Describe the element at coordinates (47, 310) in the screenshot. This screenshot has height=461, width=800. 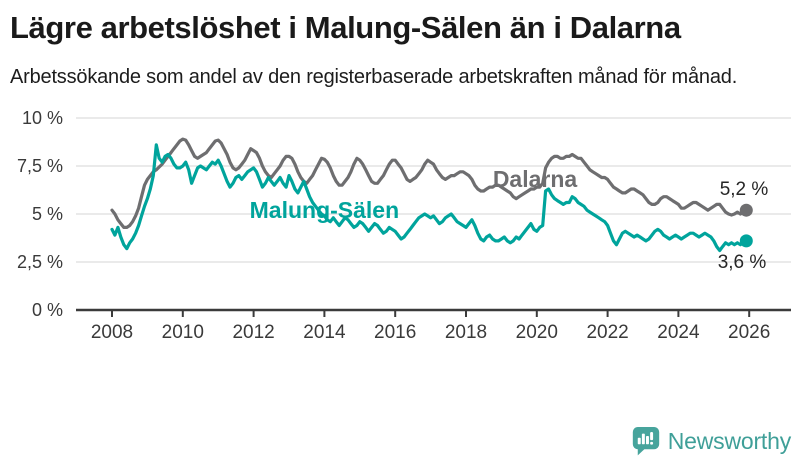
I see `y-axis-label: 0 %` at that location.